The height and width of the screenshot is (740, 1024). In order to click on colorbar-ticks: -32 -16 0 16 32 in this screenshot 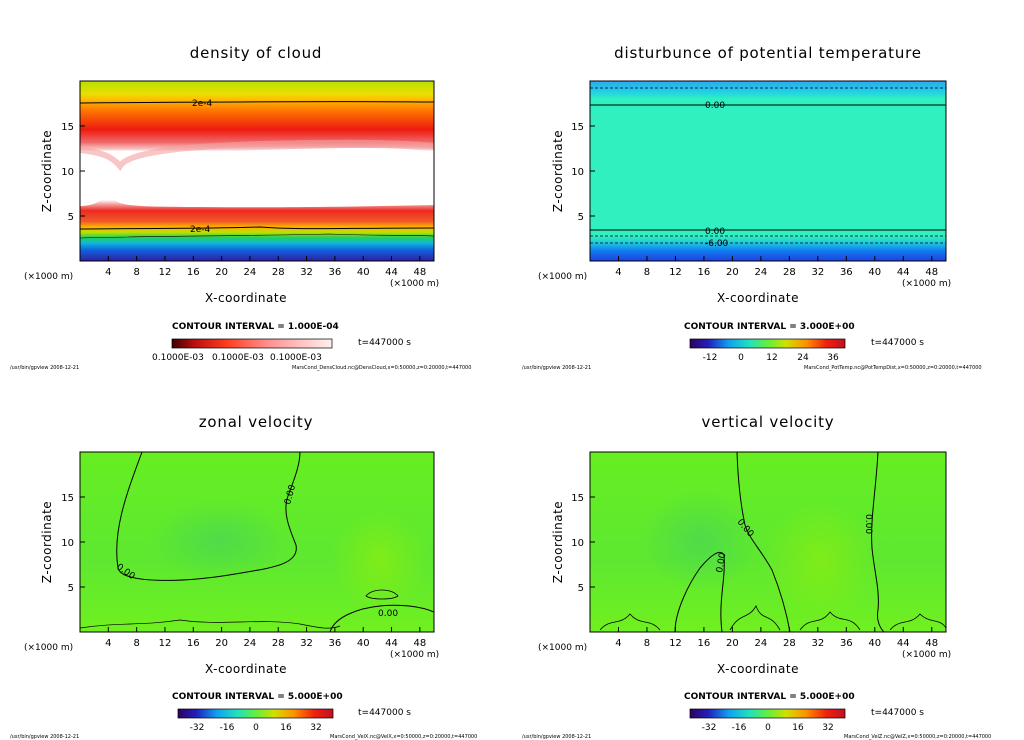, I will do `click(256, 728)`.